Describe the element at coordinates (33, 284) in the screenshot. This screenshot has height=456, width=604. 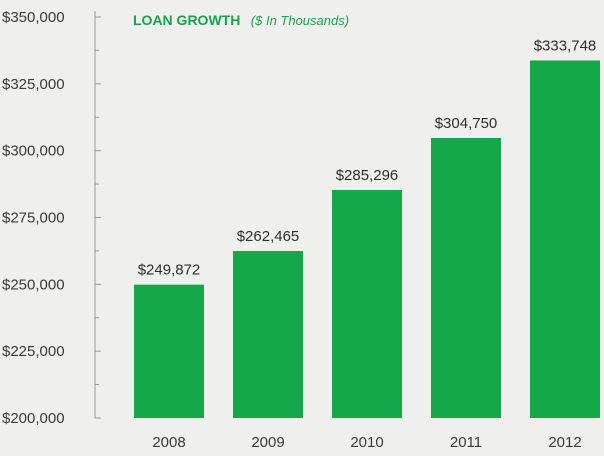
I see `y-tick-label: $250,000` at that location.